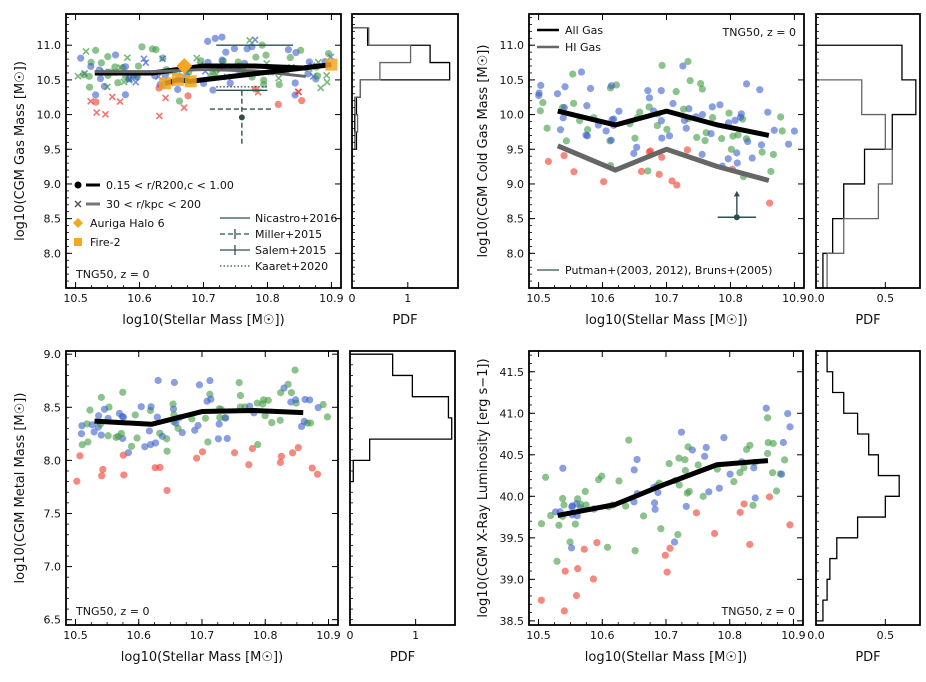 The width and height of the screenshot is (926, 682). I want to click on y-tick-label: 10.5, so click(49, 80).